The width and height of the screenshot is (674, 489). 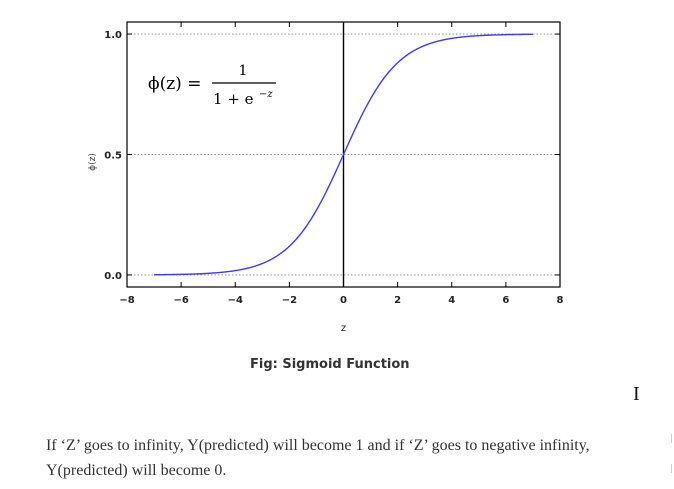 I want to click on x-tick-label: −4, so click(x=235, y=300).